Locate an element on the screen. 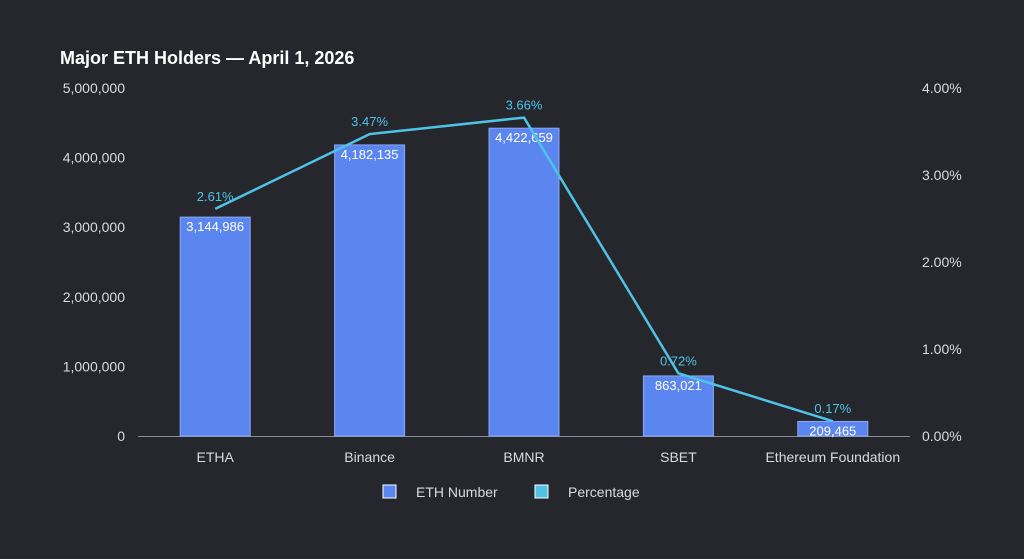  percentage-value-label: 0.17% is located at coordinates (832, 408).